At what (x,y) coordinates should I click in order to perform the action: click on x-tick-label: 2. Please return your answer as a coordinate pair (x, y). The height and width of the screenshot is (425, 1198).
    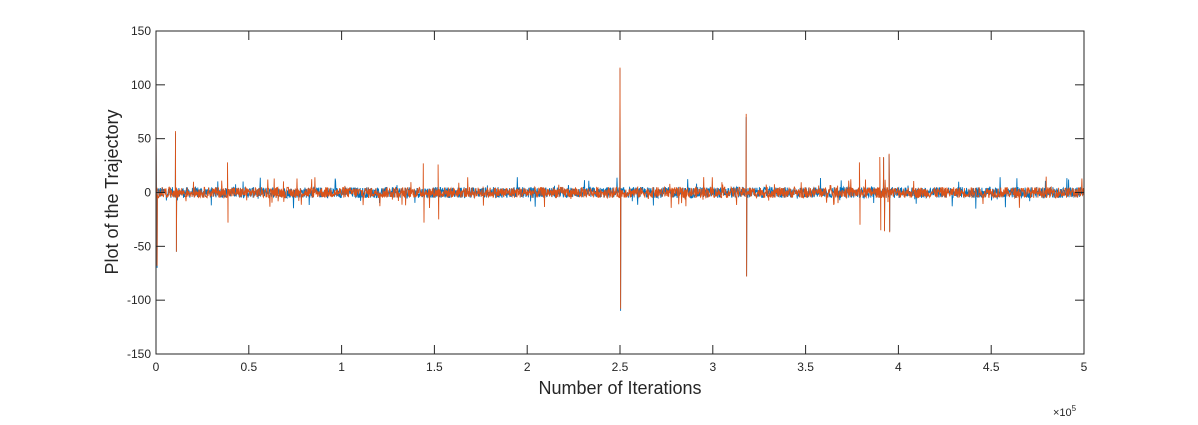
    Looking at the image, I should click on (527, 367).